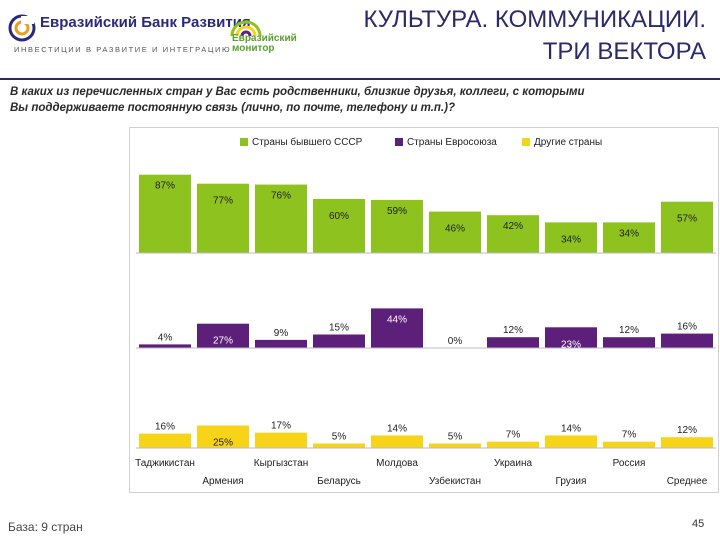 The width and height of the screenshot is (720, 540). I want to click on data-label-2-10: 16%, so click(687, 327).